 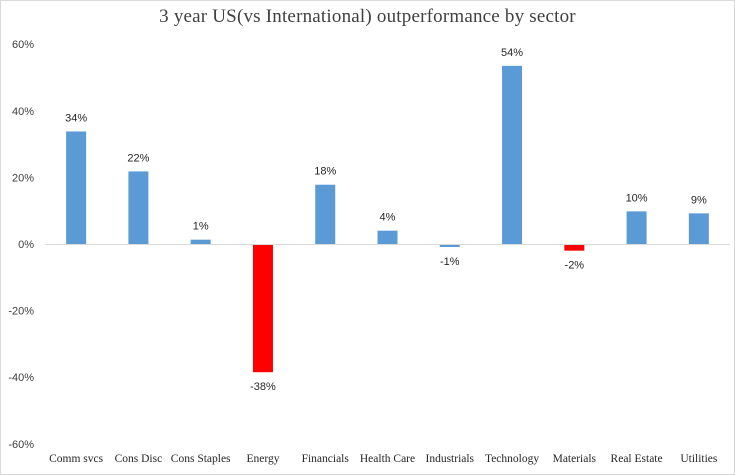 I want to click on data-label: -1%, so click(x=450, y=262).